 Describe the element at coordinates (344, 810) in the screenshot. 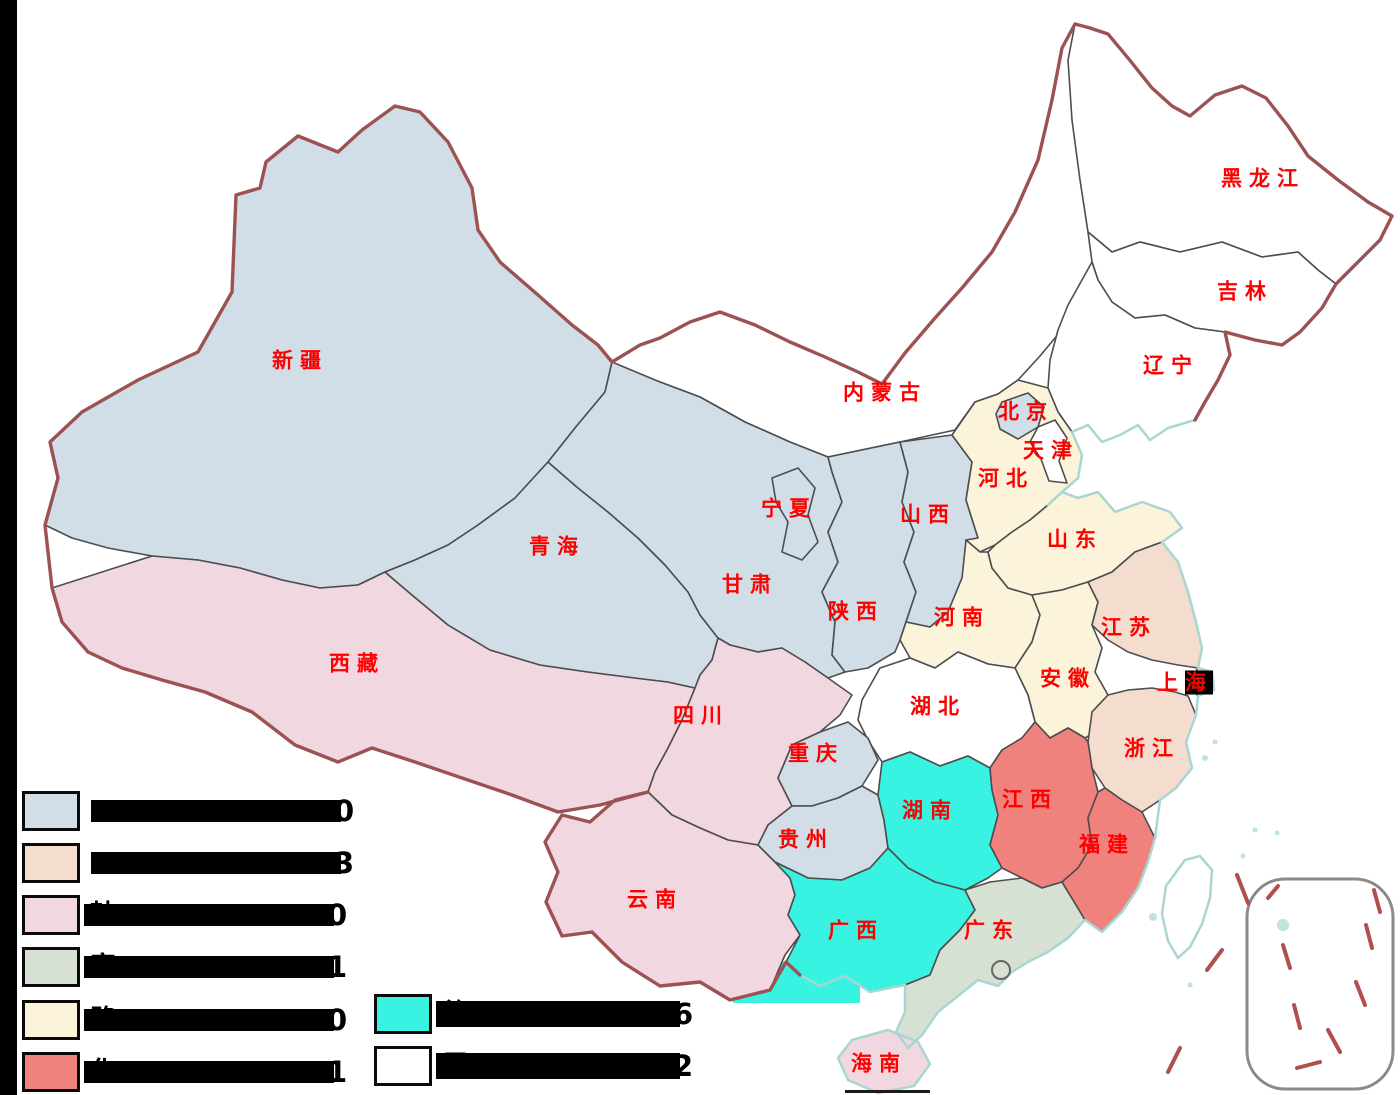

I see `legend-suffix-1: 0` at that location.